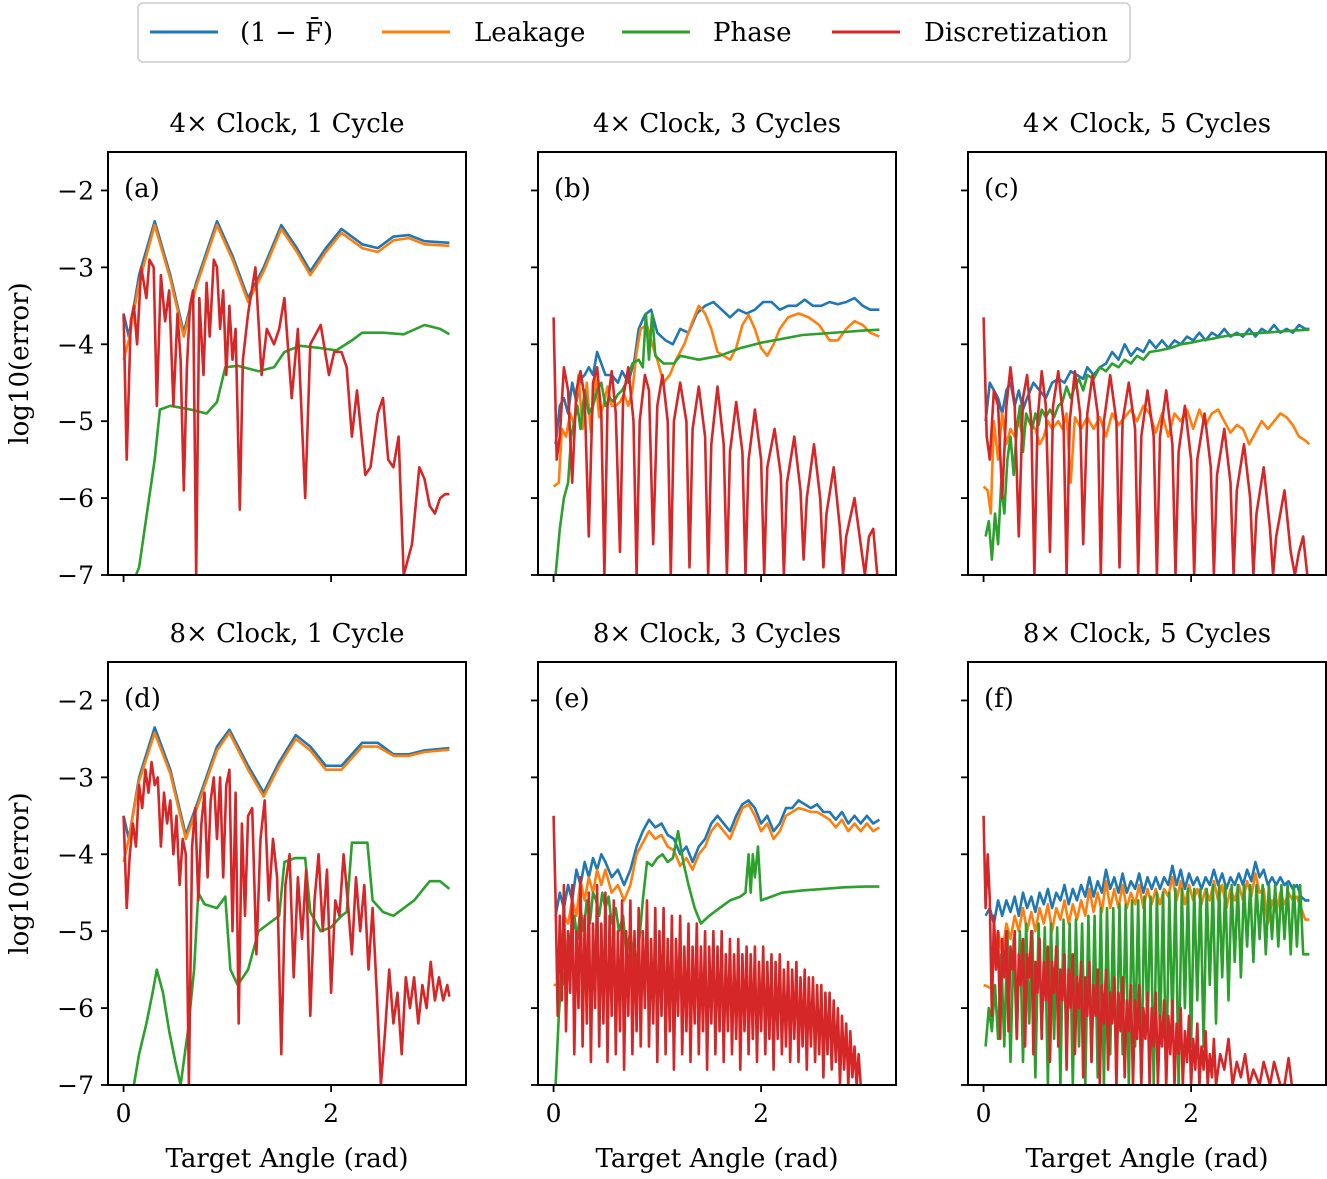 Image resolution: width=1327 pixels, height=1179 pixels. Describe the element at coordinates (286, 32) in the screenshot. I see `legend-label-fidelity: (1 − F̄)` at that location.